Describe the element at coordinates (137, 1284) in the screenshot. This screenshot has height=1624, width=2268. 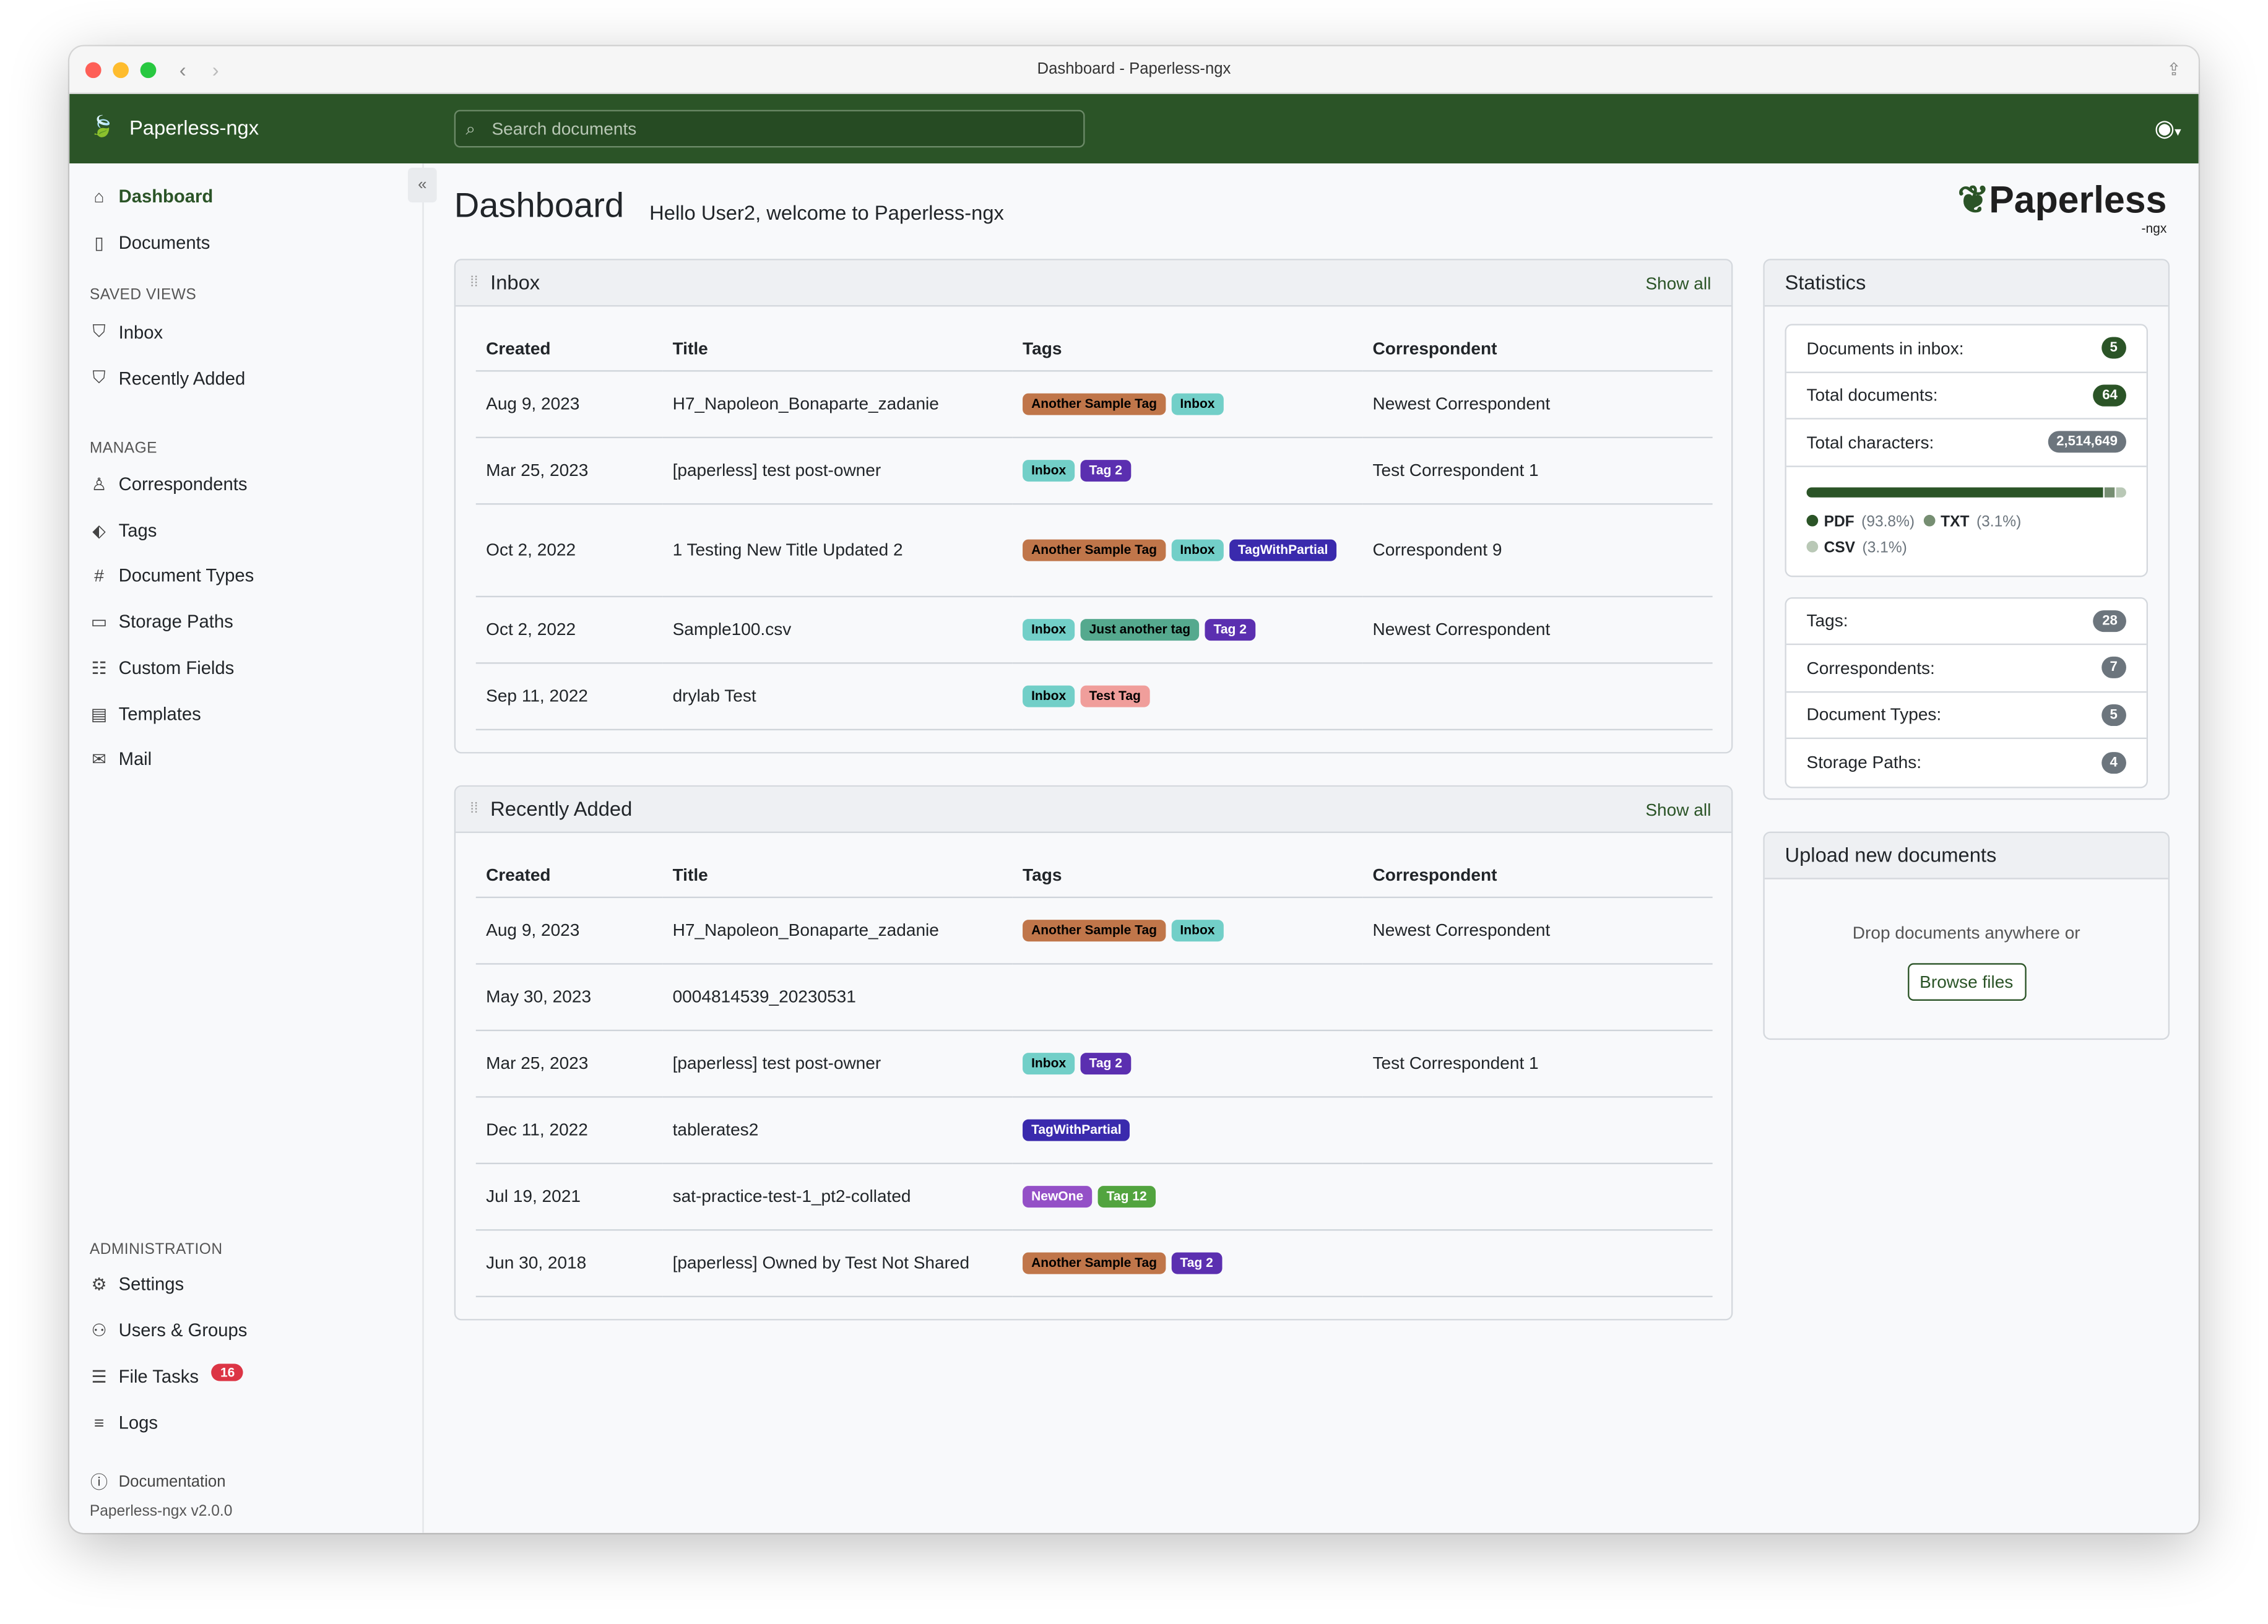
I see `sidebar-item-settings: ⚙ Settings` at that location.